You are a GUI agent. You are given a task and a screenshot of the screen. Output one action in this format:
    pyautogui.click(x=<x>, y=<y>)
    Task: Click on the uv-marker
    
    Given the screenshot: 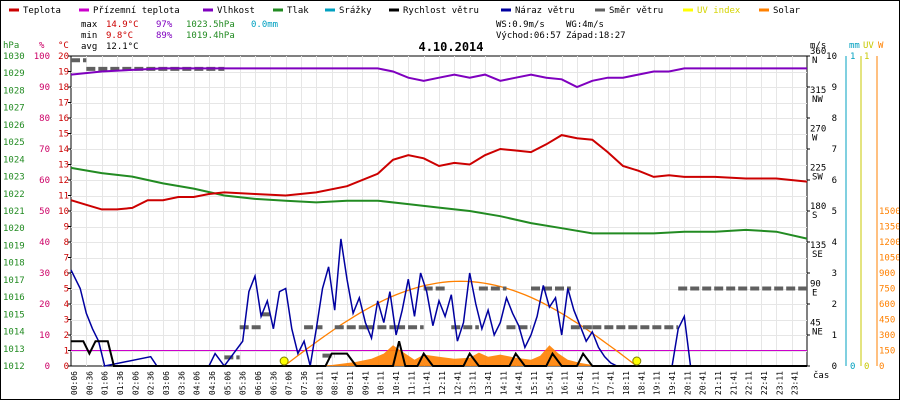 What is the action you would take?
    pyautogui.click(x=284, y=361)
    